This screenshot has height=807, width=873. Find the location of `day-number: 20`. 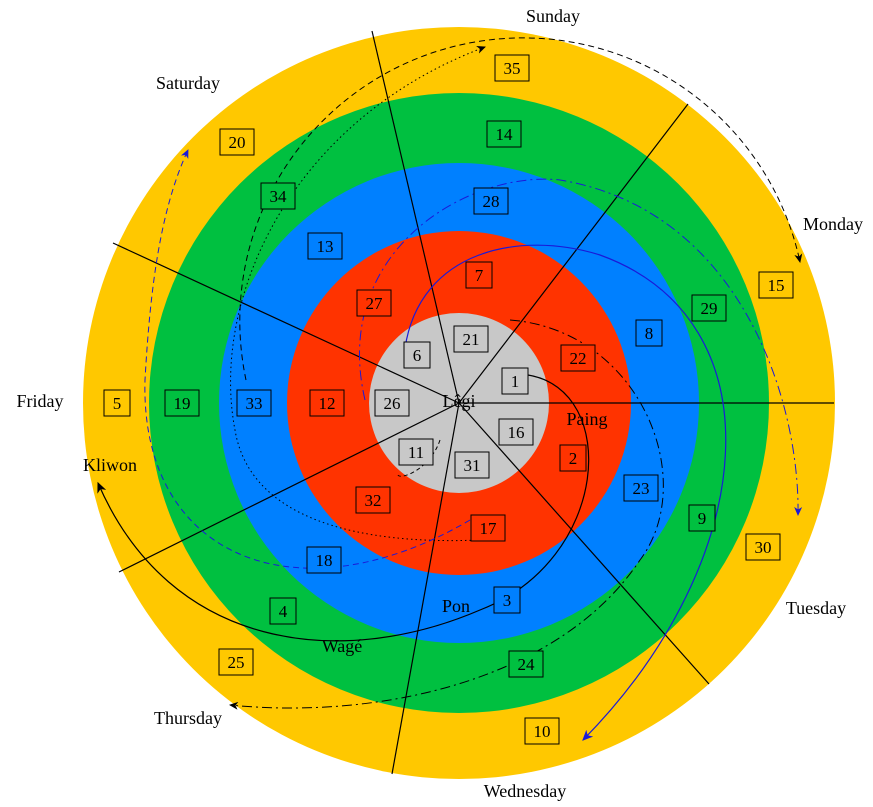

day-number: 20 is located at coordinates (237, 142).